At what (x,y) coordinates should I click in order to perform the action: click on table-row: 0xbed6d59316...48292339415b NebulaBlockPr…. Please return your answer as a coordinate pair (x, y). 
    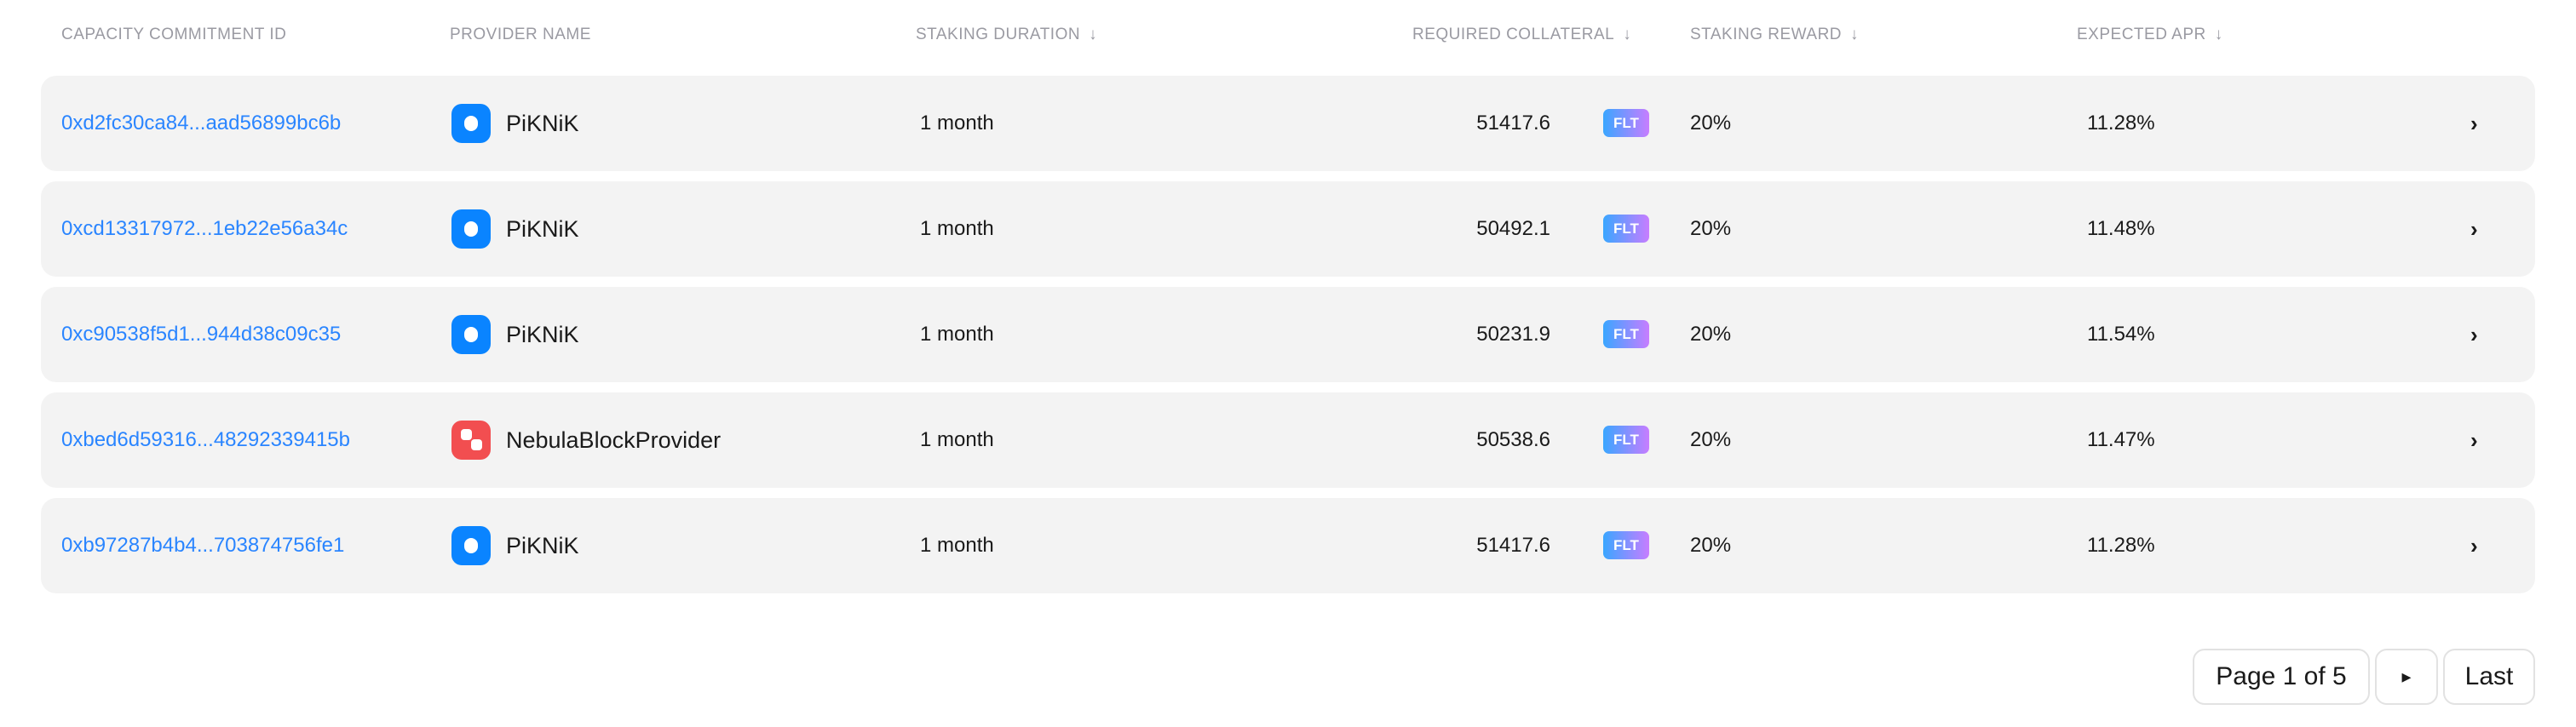
    Looking at the image, I should click on (1288, 440).